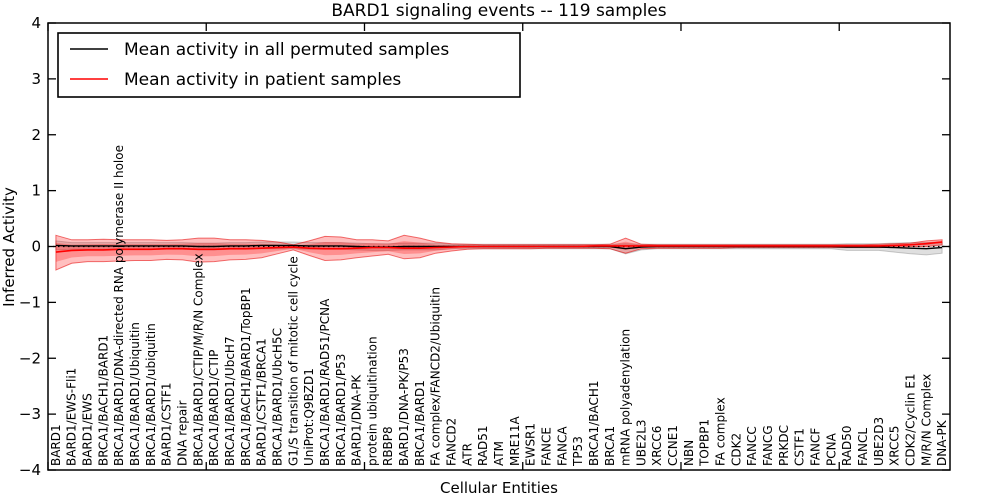  I want to click on x-category-label: RAD50, so click(847, 445).